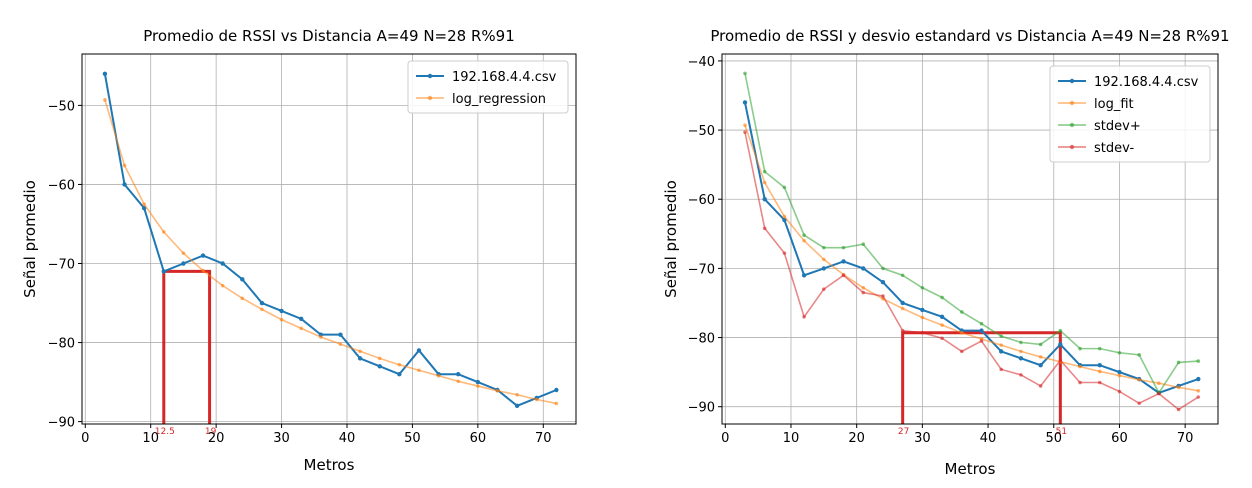  What do you see at coordinates (671, 239) in the screenshot?
I see `y-axis-label: Señal promedio` at bounding box center [671, 239].